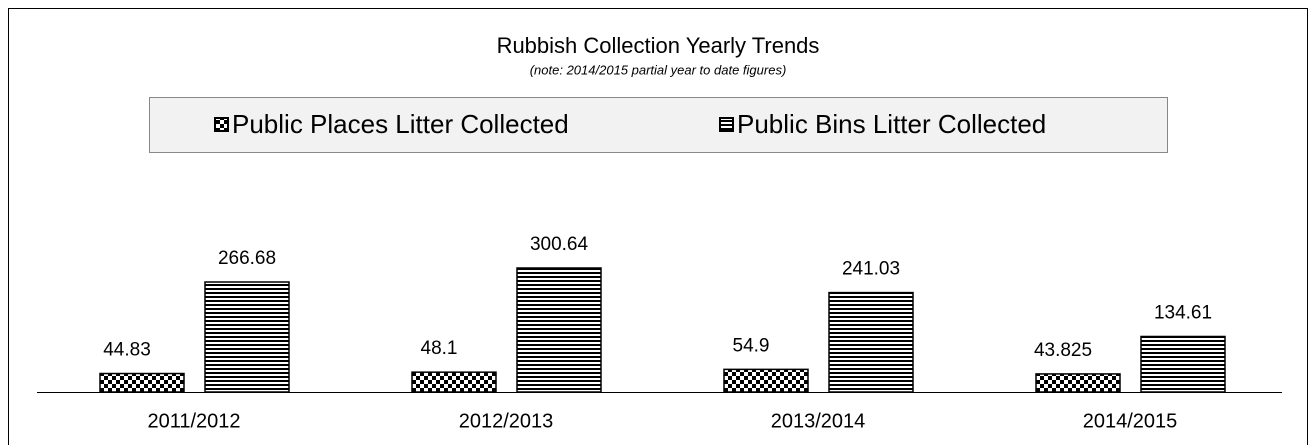 This screenshot has width=1316, height=445. What do you see at coordinates (127, 350) in the screenshot?
I see `data-label: 44.83` at bounding box center [127, 350].